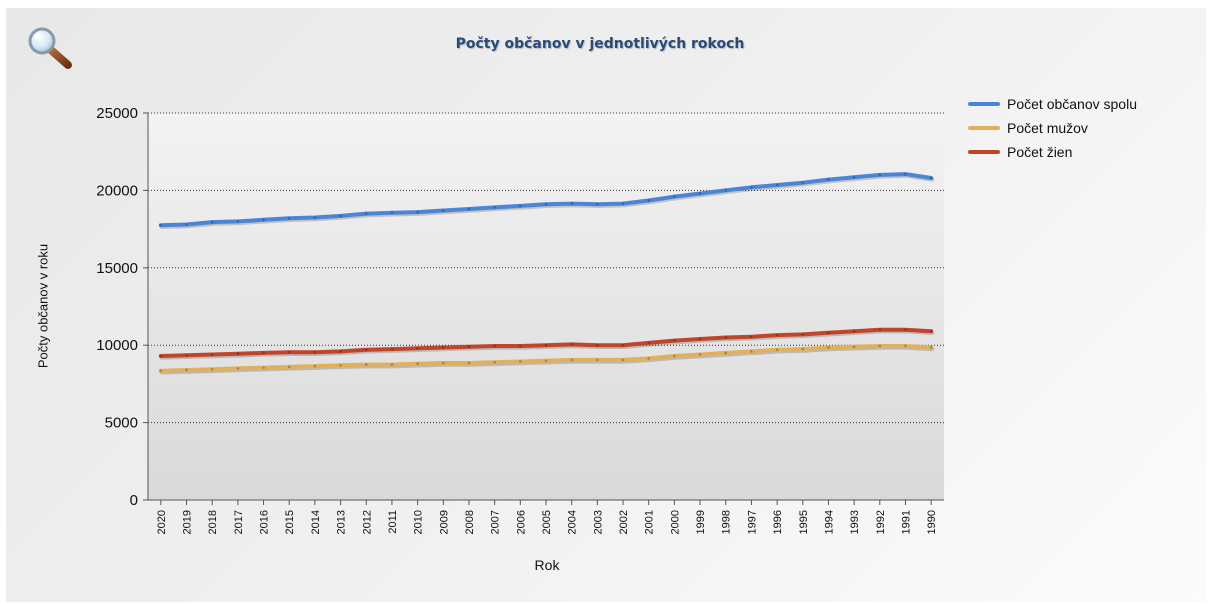 This screenshot has height=604, width=1212. I want to click on y-tick-label: 0, so click(134, 500).